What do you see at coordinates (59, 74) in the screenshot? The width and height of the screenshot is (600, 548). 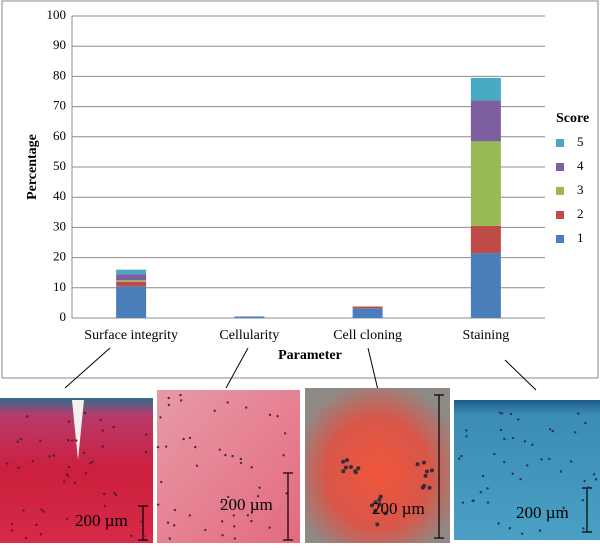 I see `y-tick-label: 80` at bounding box center [59, 74].